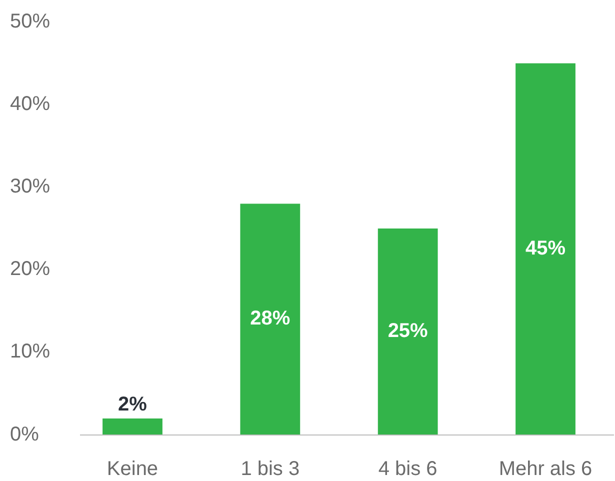  I want to click on data-label: 2%, so click(133, 404).